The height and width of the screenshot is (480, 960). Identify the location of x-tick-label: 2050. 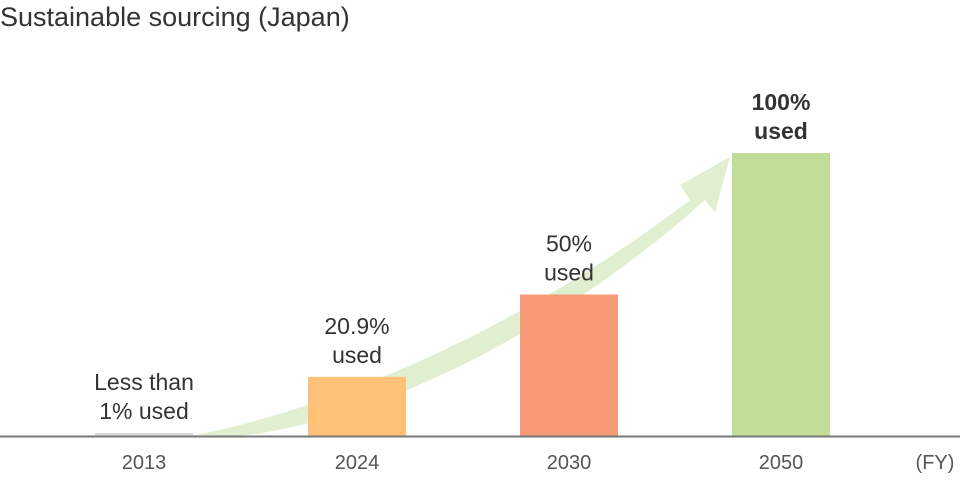
(781, 463).